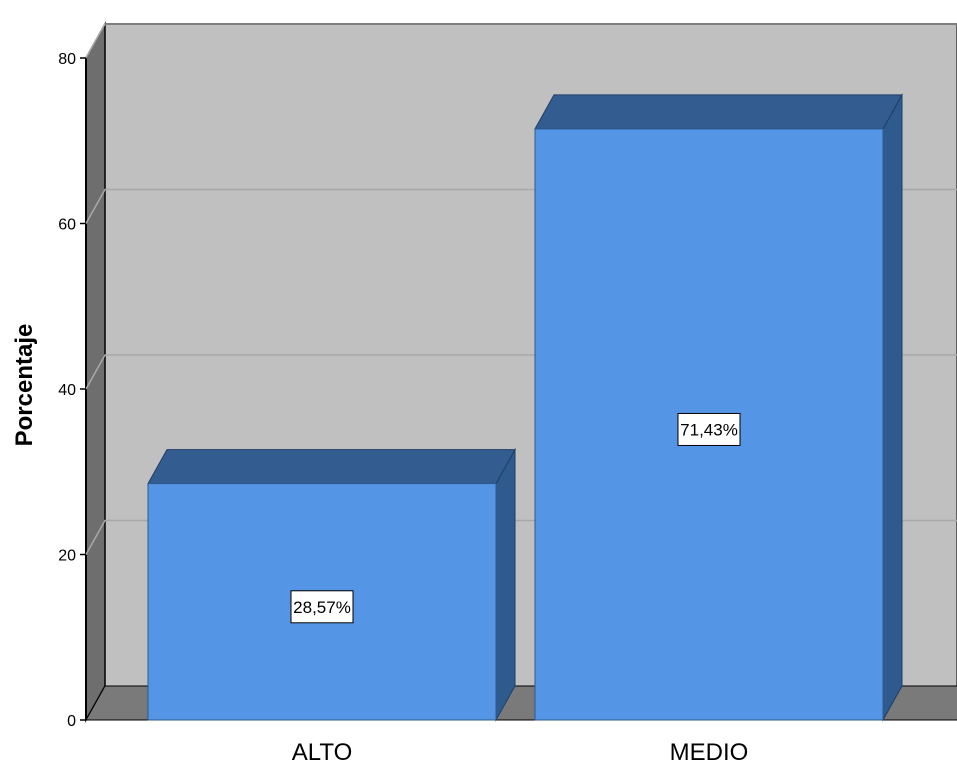 This screenshot has width=957, height=765. I want to click on data-label: 71,43%, so click(709, 429).